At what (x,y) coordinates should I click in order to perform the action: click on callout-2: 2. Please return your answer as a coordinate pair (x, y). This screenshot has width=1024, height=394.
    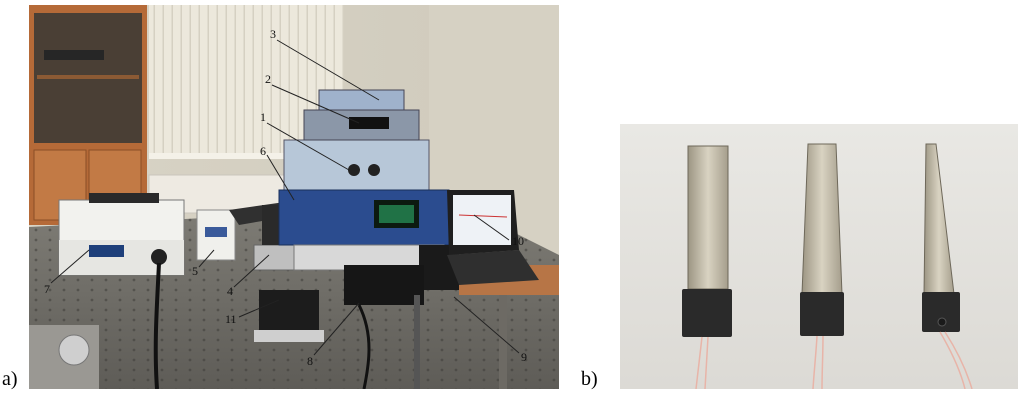
    Looking at the image, I should click on (268, 79).